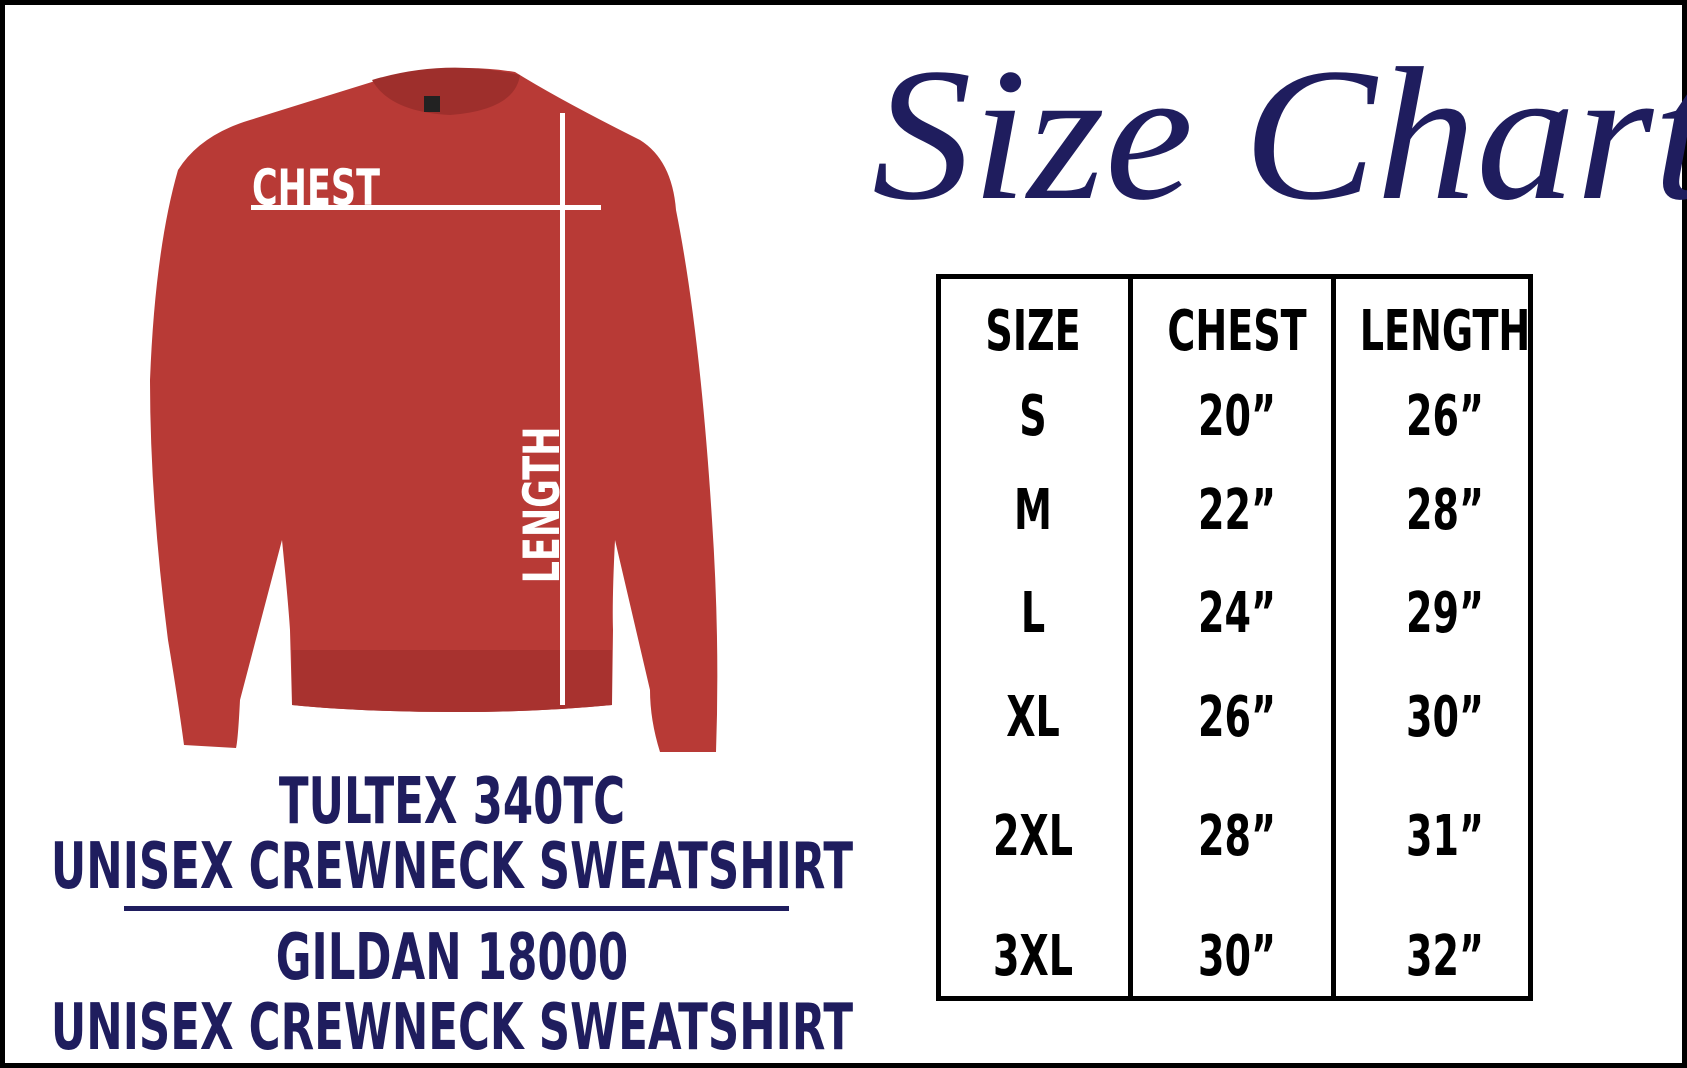  What do you see at coordinates (1033, 416) in the screenshot?
I see `cell-size: S` at bounding box center [1033, 416].